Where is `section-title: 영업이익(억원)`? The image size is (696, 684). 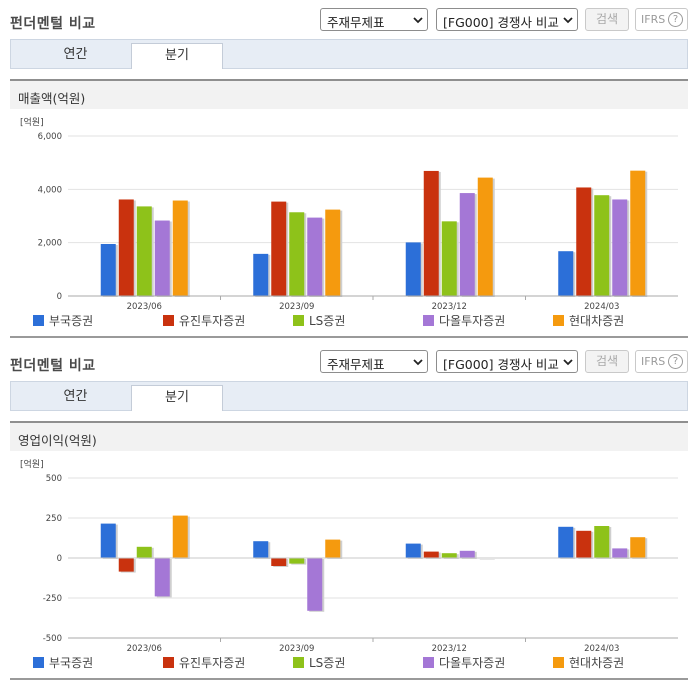 section-title: 영업이익(억원) is located at coordinates (57, 440).